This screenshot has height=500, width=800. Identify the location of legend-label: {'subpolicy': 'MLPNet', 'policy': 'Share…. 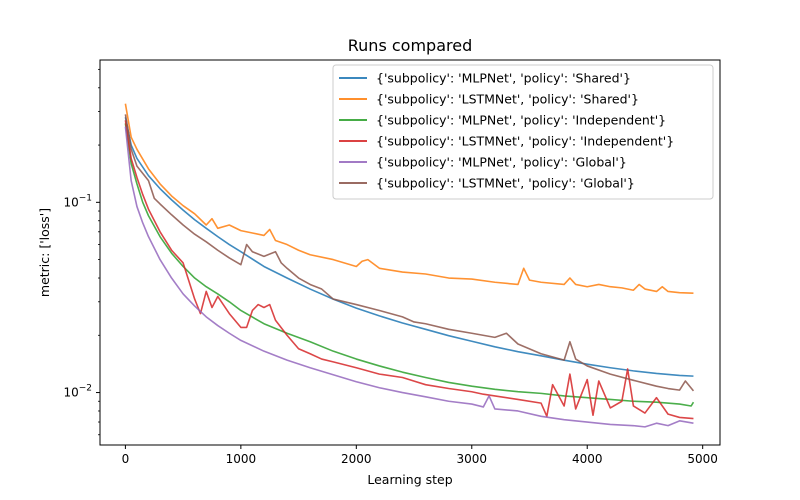
(503, 78).